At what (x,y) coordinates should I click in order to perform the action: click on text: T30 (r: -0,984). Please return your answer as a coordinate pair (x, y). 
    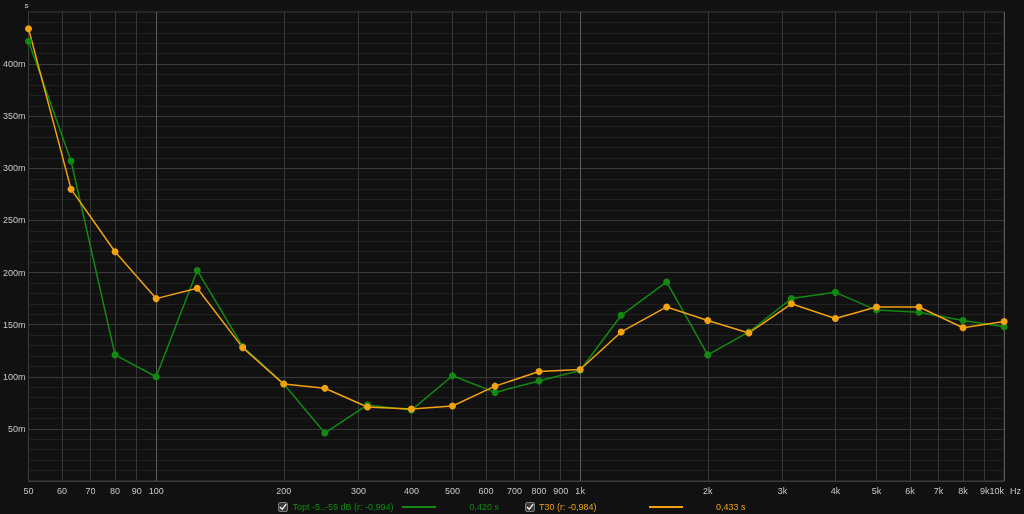
    Looking at the image, I should click on (568, 507).